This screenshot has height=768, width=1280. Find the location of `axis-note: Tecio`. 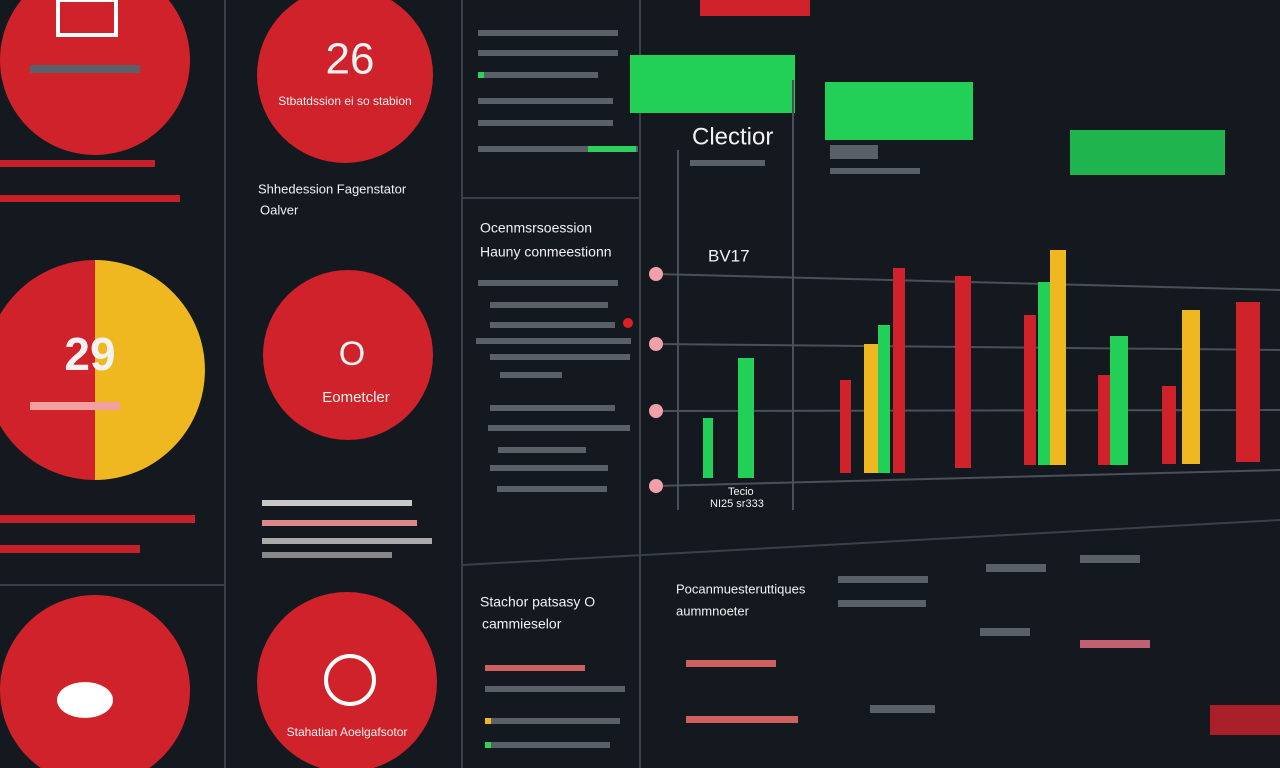

axis-note: Tecio is located at coordinates (741, 492).